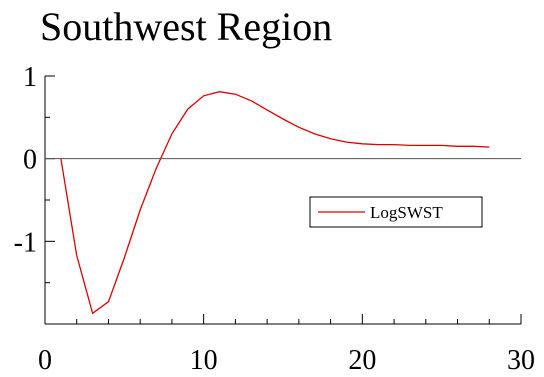  Describe the element at coordinates (521, 360) in the screenshot. I see `x-tick-label: 30` at that location.